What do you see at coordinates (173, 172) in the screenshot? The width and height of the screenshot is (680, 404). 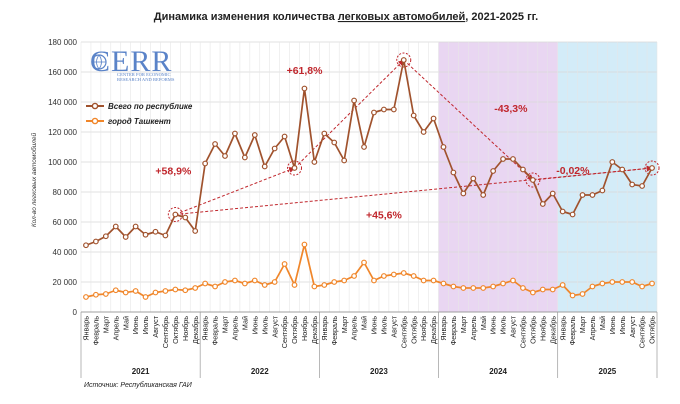 I see `annotation-label: +58,9%` at bounding box center [173, 172].